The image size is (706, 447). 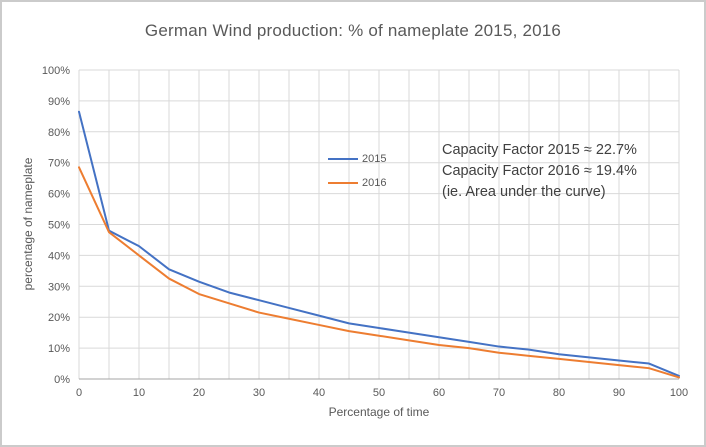 I want to click on x-tick-label: 10, so click(x=139, y=393).